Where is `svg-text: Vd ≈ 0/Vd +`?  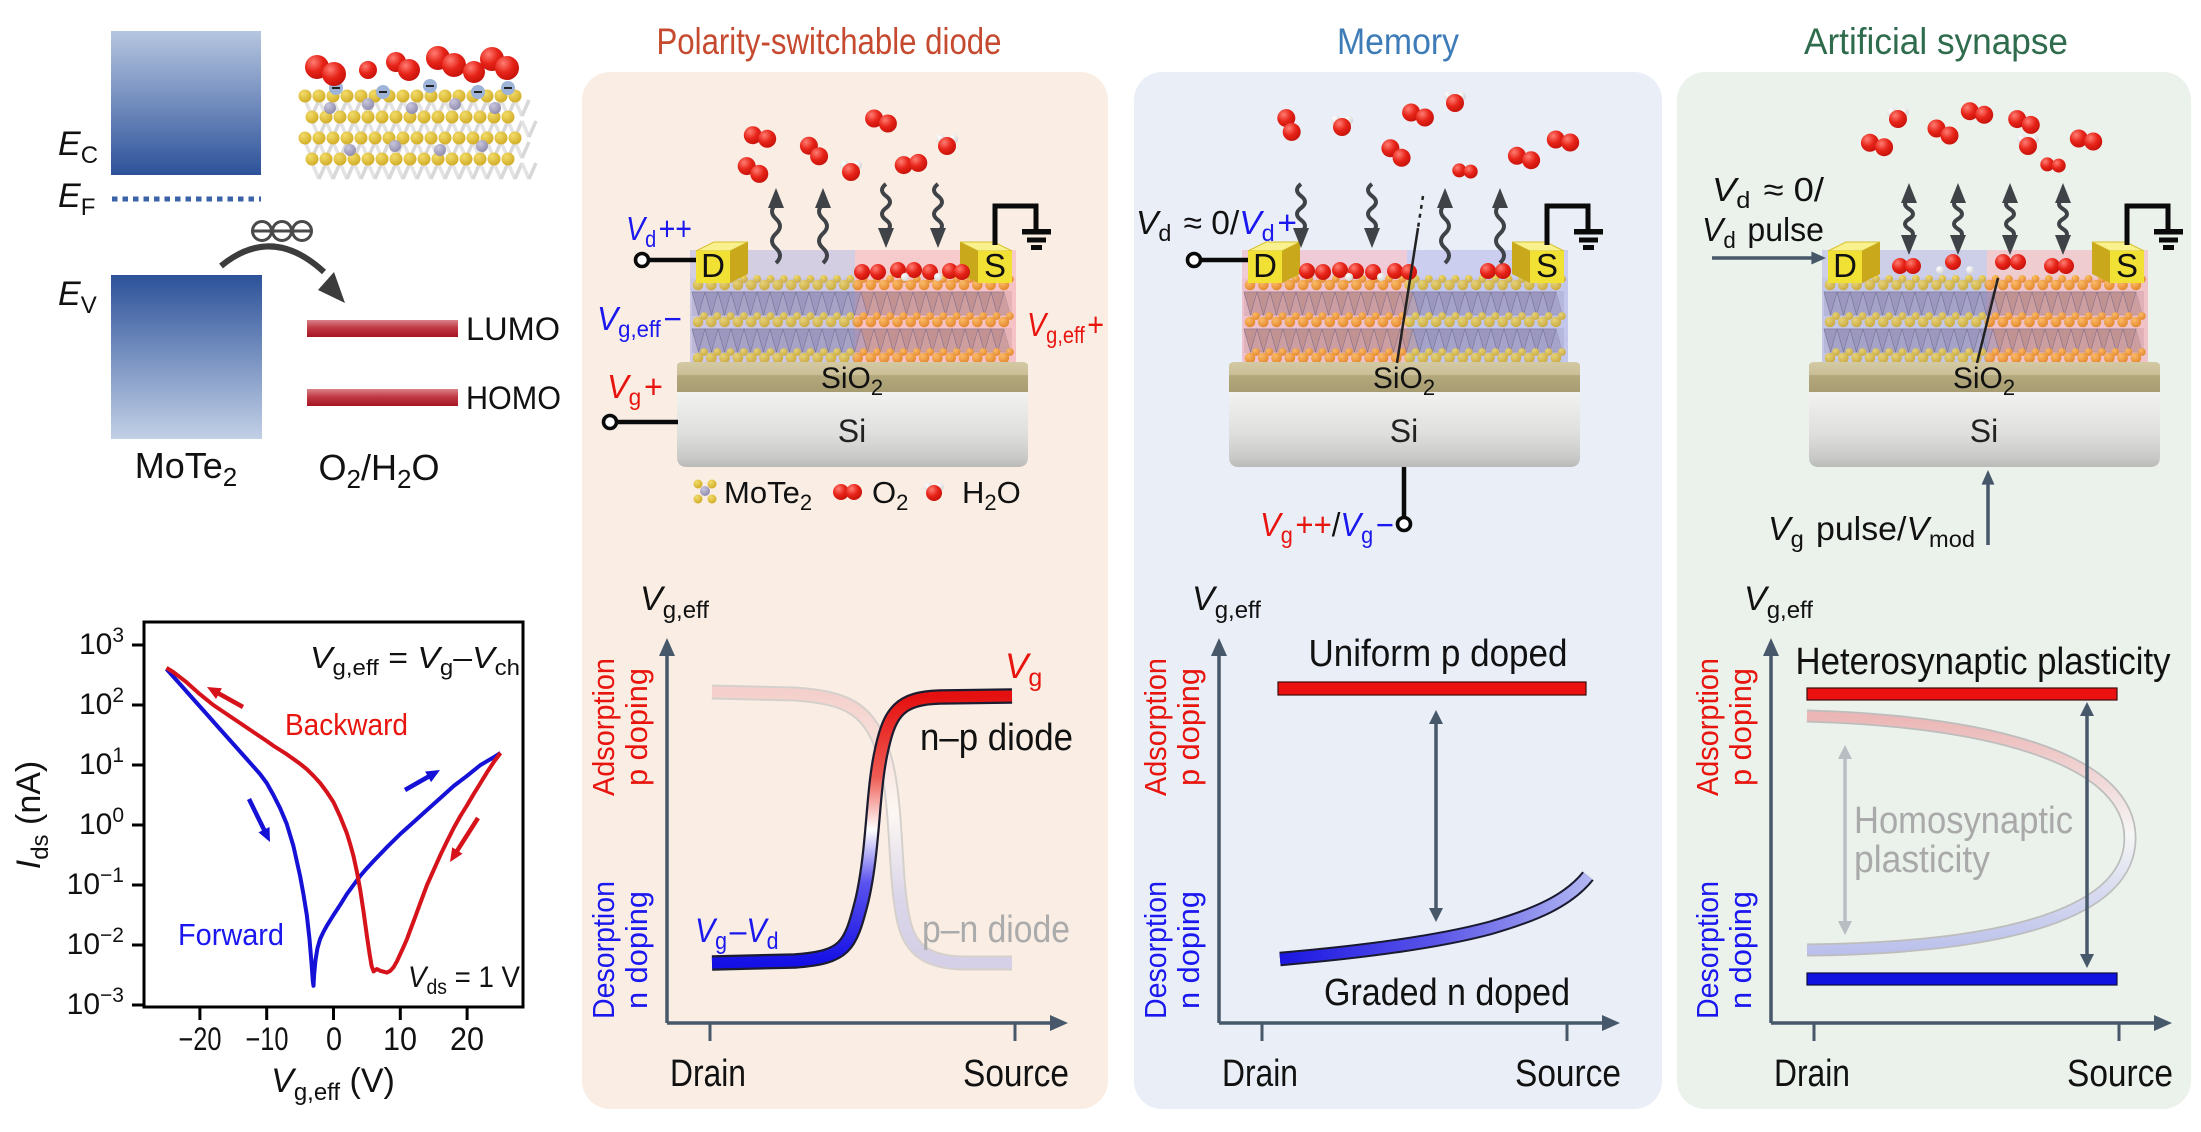 svg-text: Vd ≈ 0/Vd + is located at coordinates (1216, 225).